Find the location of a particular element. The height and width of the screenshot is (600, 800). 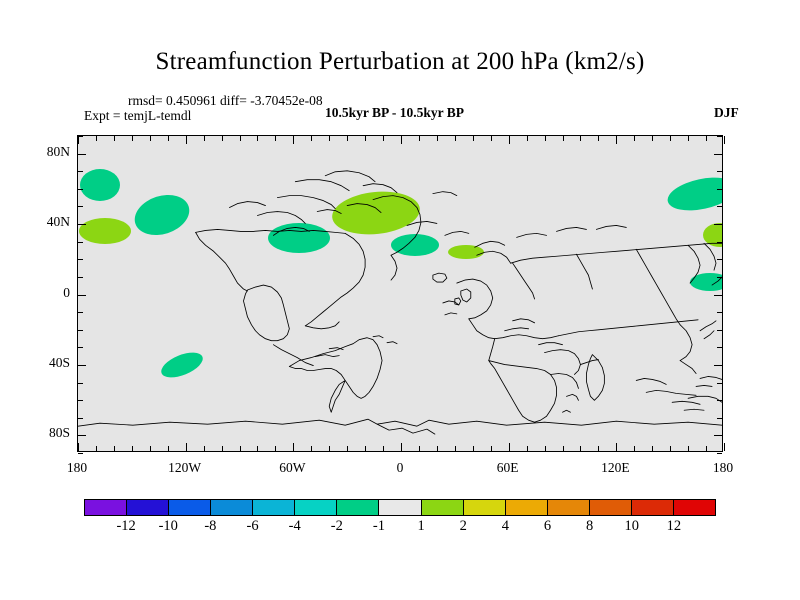

colorbar-tick--12: -12 is located at coordinates (126, 526).